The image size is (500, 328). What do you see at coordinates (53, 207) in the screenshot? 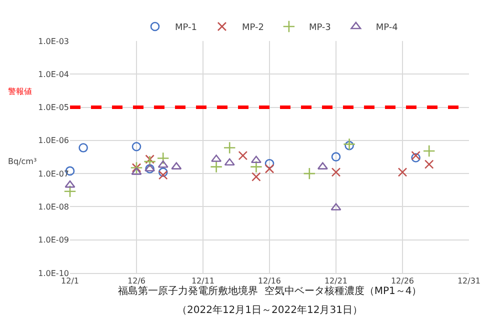
I see `y-tick-label: 1.0E-08` at bounding box center [53, 207].